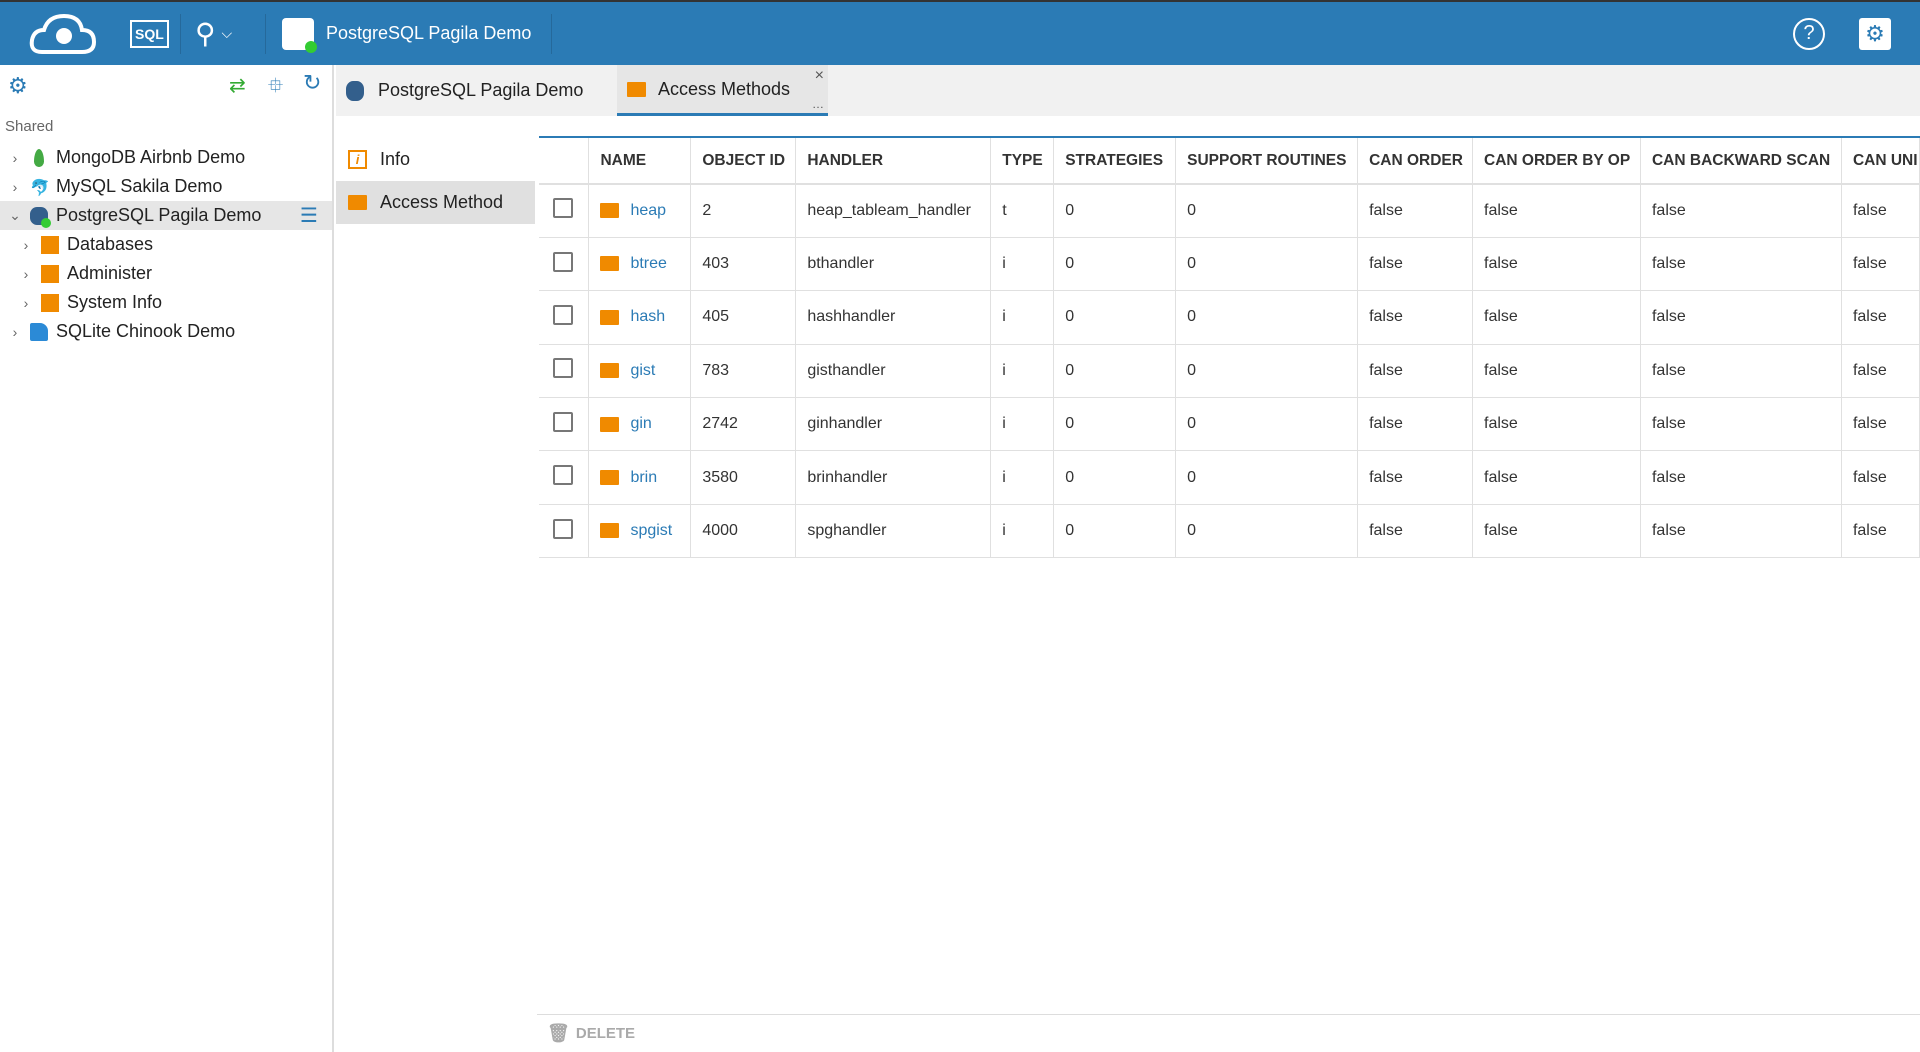 The image size is (1920, 1052). What do you see at coordinates (435, 159) in the screenshot?
I see `subnav-info: i Info` at bounding box center [435, 159].